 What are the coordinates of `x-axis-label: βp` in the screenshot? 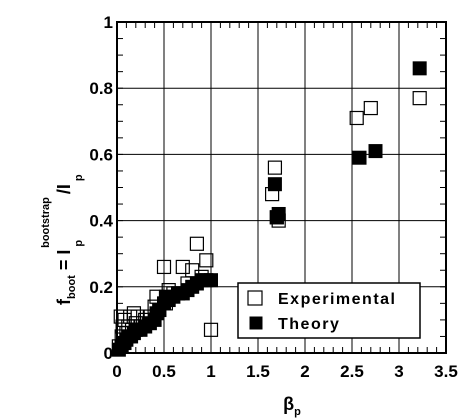 It's located at (292, 406).